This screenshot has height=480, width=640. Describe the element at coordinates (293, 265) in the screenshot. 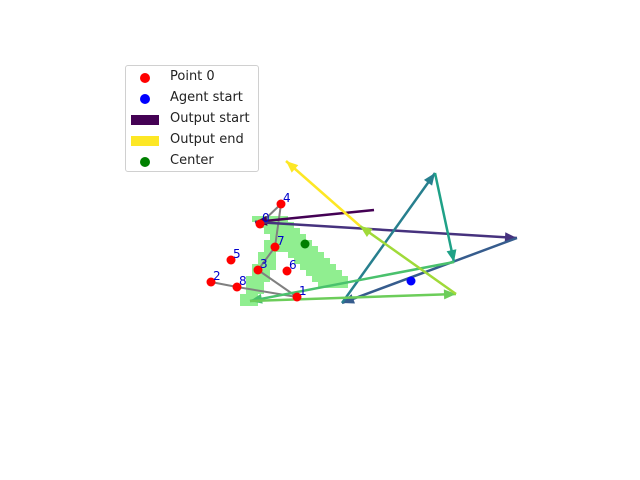

I see `point-label-6: 6` at that location.